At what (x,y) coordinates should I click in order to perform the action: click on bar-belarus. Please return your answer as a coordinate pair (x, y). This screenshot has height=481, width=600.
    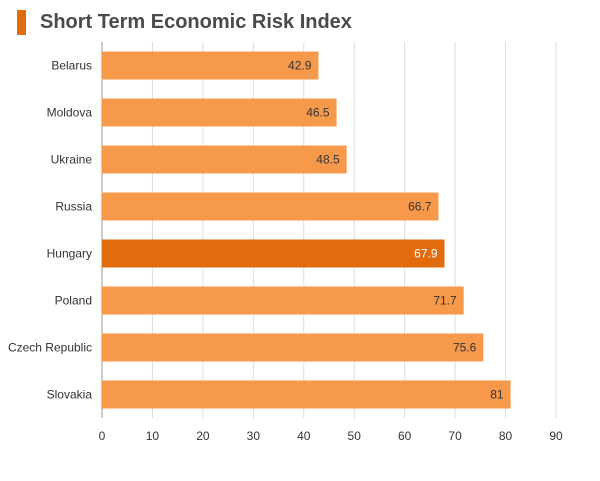
    Looking at the image, I should click on (210, 65).